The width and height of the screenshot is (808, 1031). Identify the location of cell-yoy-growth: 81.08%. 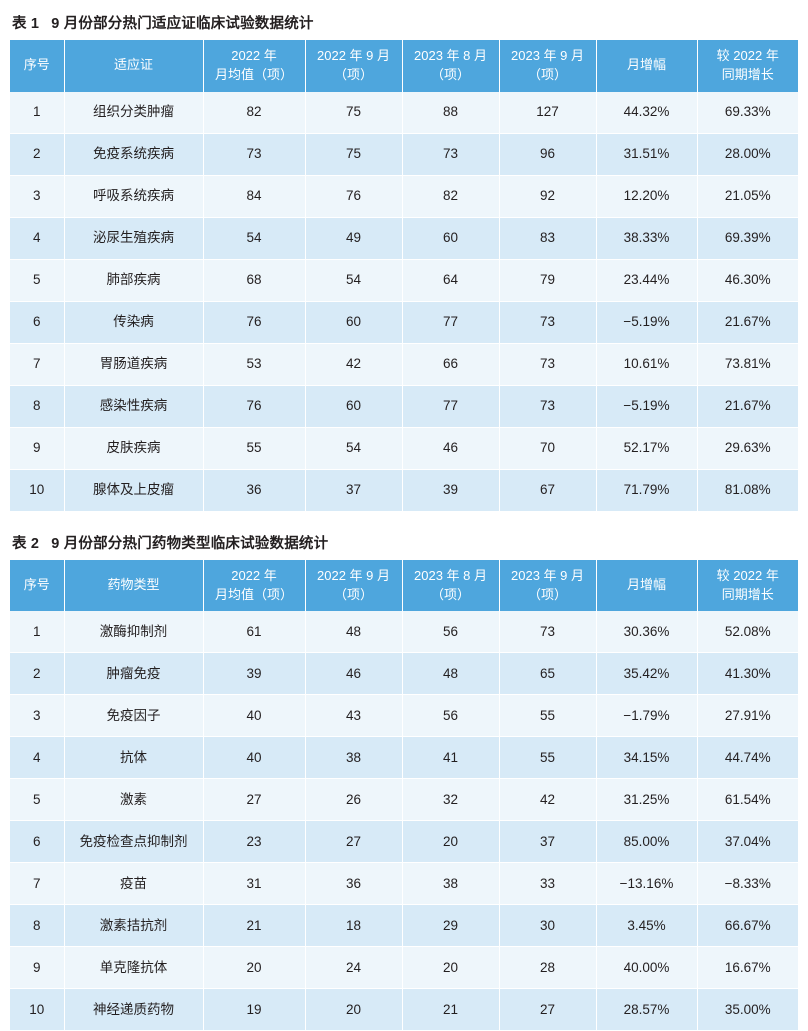
(747, 490).